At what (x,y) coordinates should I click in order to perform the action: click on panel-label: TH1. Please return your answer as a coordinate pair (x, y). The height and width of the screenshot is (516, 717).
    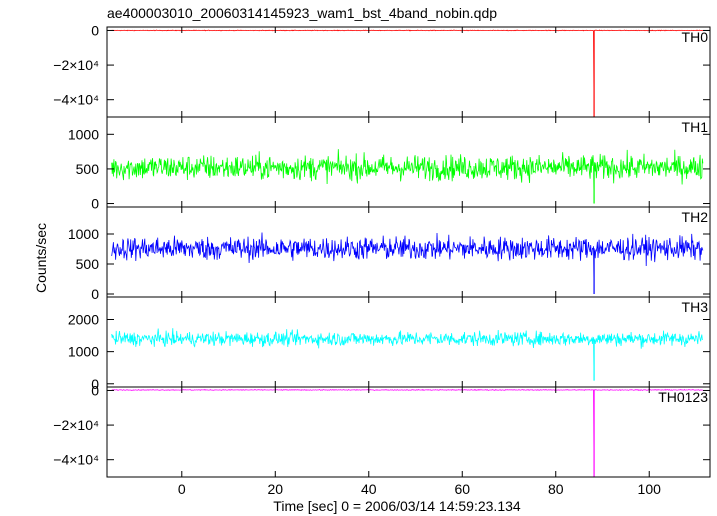
    Looking at the image, I should click on (695, 127).